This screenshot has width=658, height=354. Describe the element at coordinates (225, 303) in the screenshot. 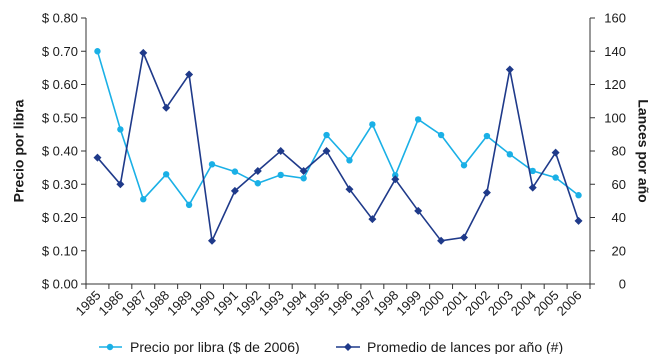

I see `x-tick-label: 1991` at that location.